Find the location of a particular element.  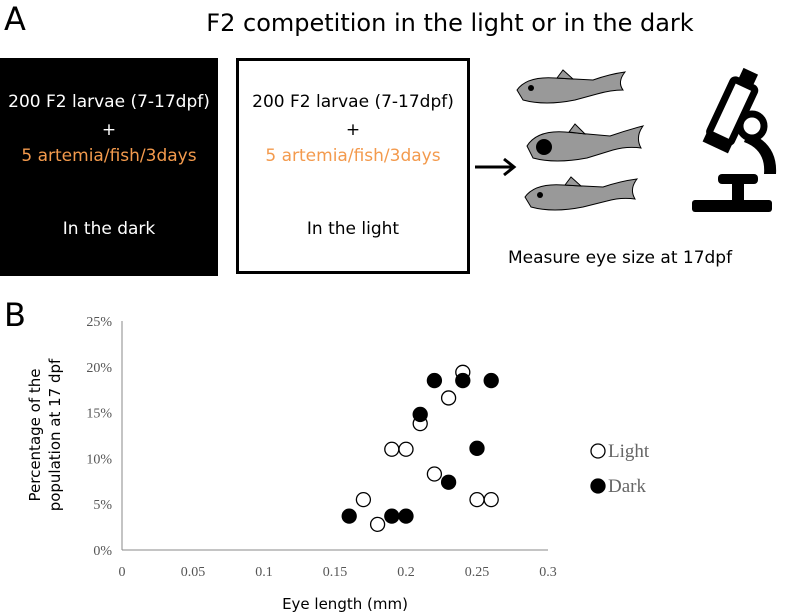

x-tick-label: 0.3 is located at coordinates (548, 572).